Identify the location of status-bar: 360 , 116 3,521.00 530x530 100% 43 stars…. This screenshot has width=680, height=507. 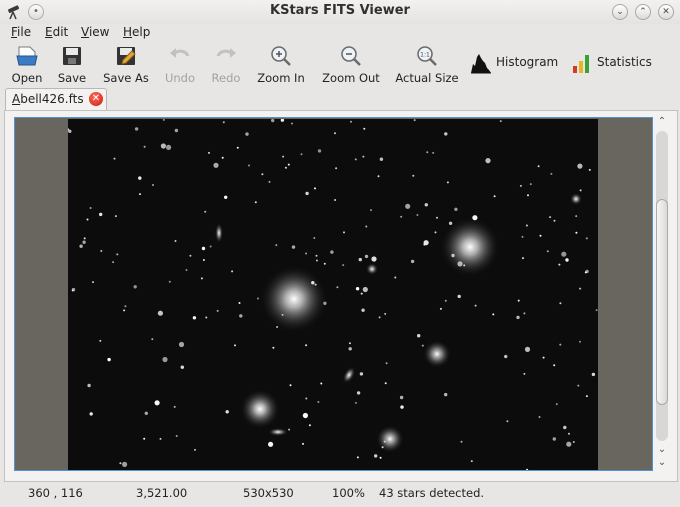
(340, 493).